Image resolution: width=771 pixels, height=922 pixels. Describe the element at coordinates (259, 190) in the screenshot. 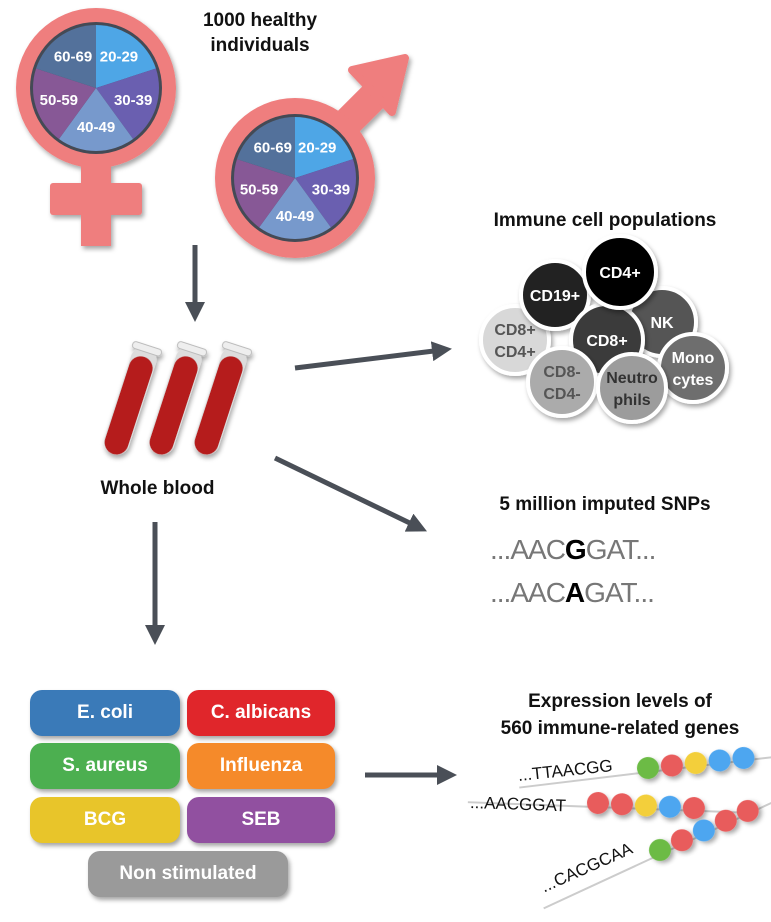

I see `pie-label: 50-59` at that location.